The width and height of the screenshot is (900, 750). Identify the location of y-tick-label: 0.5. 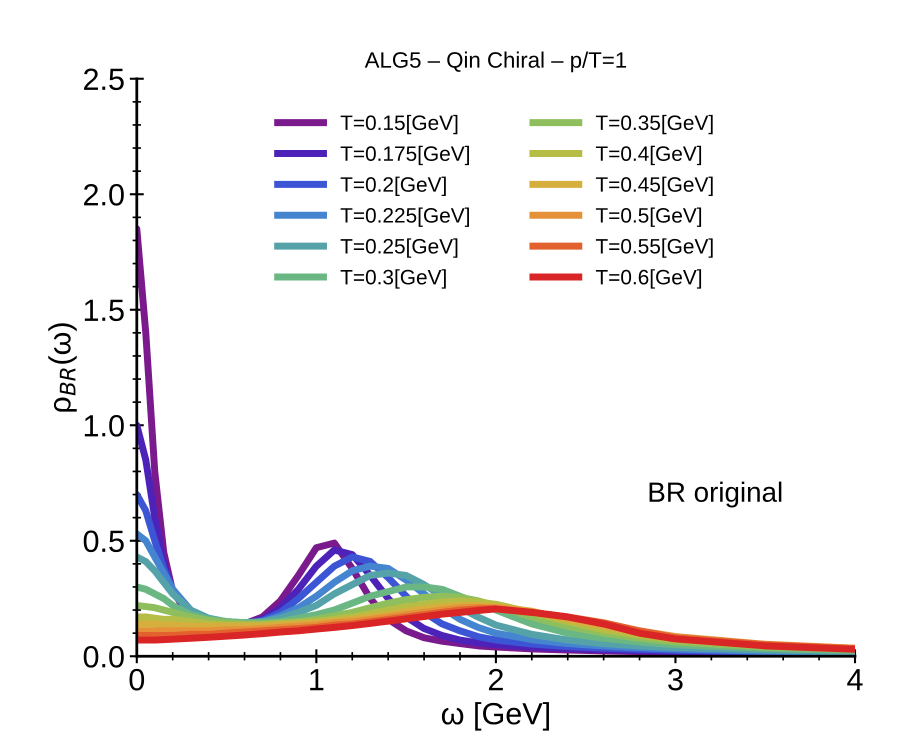
(104, 541).